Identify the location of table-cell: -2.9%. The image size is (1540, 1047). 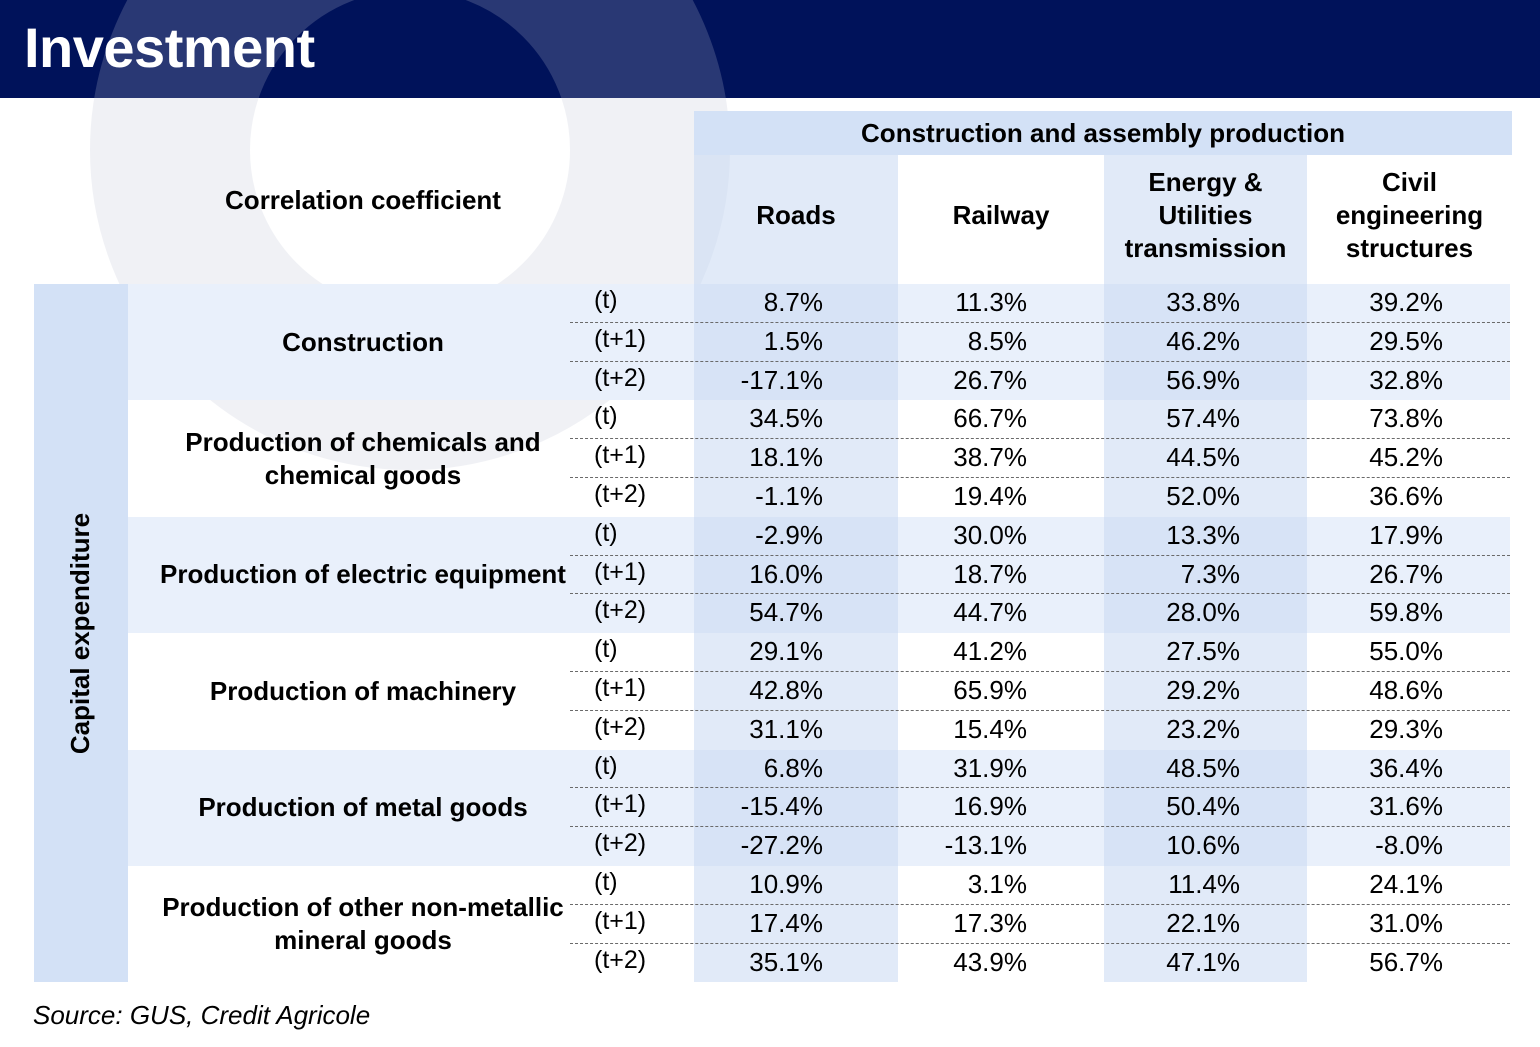
(789, 534).